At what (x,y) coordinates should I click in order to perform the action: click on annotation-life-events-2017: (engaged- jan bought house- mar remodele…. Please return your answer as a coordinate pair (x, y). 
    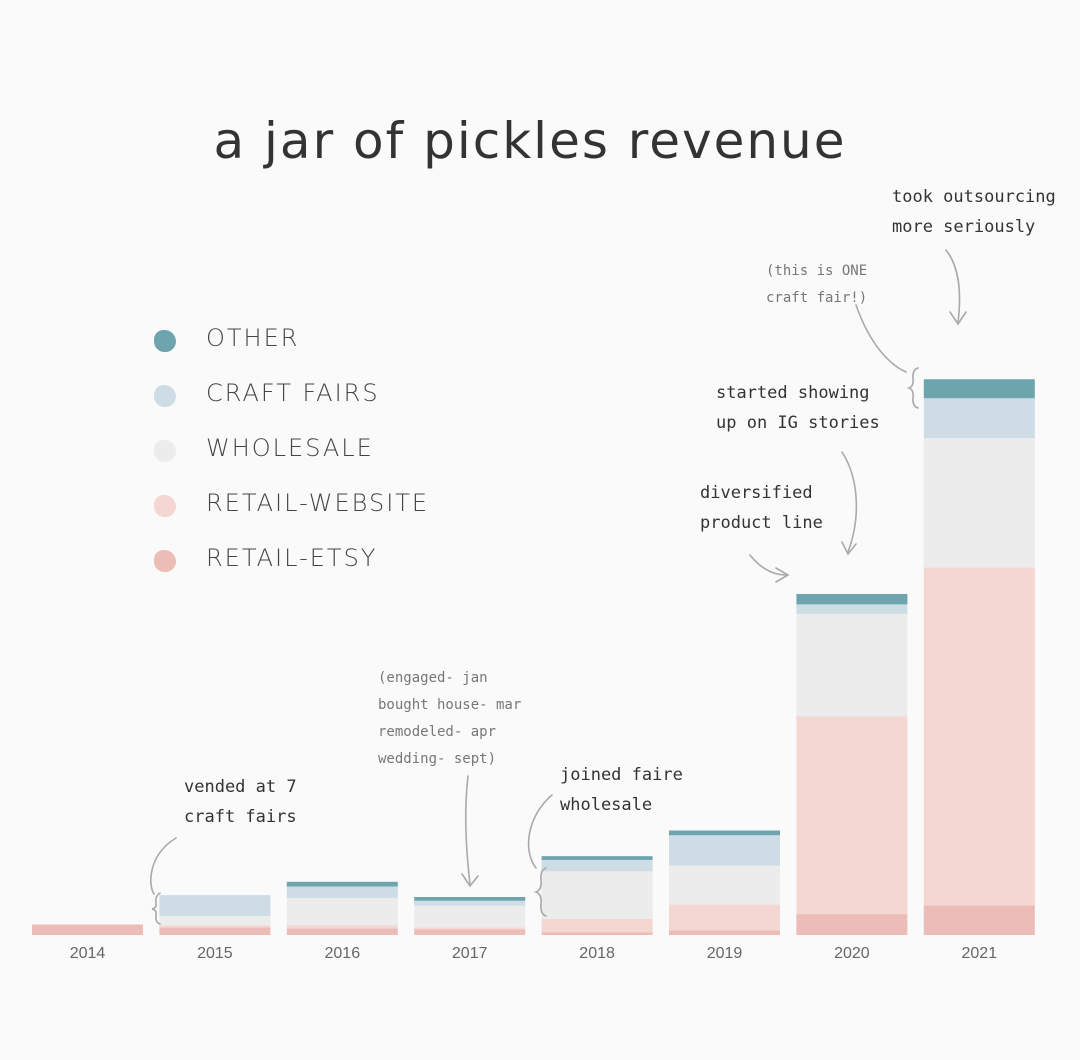
    Looking at the image, I should click on (450, 718).